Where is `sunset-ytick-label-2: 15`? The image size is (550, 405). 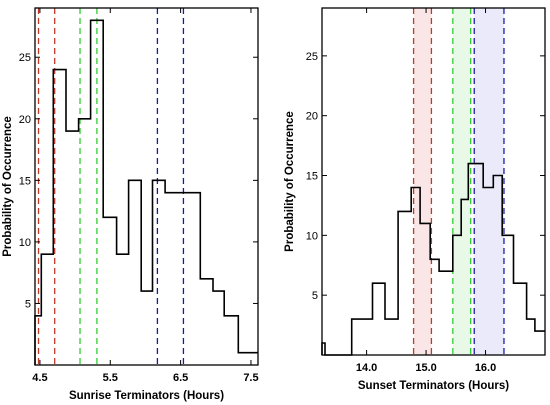 sunset-ytick-label-2: 15 is located at coordinates (312, 177).